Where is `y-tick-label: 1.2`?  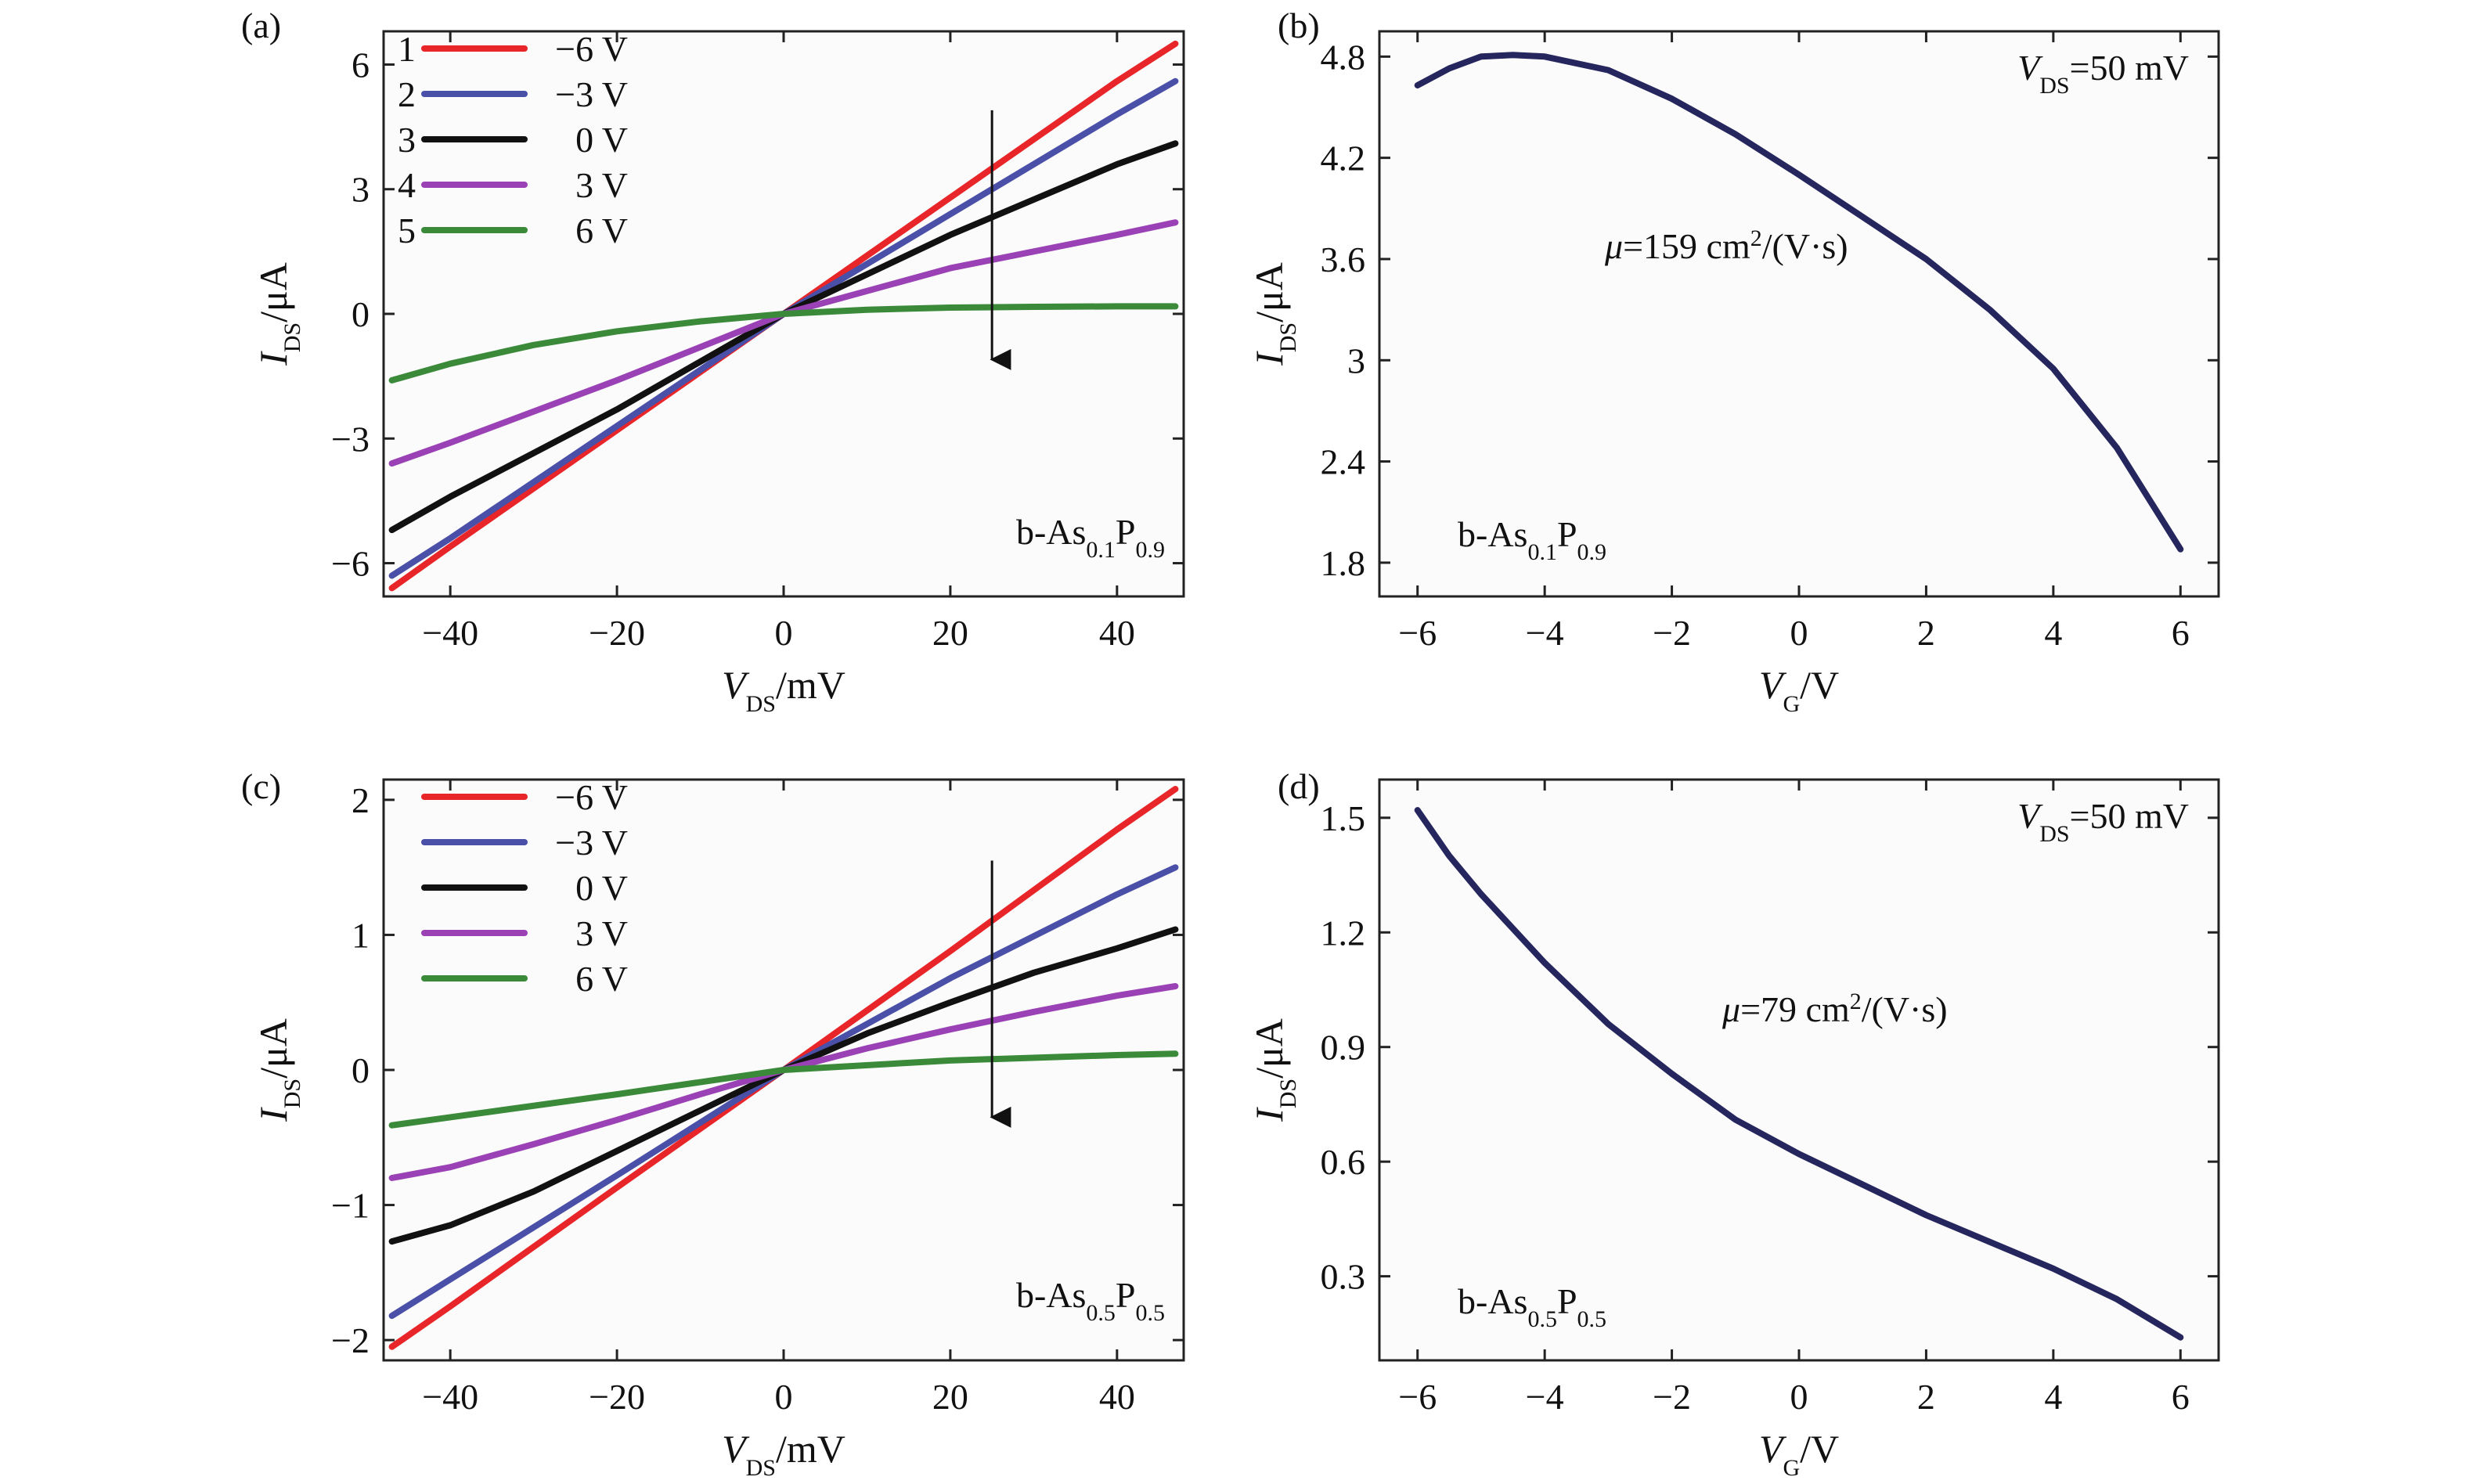
y-tick-label: 1.2 is located at coordinates (1343, 933).